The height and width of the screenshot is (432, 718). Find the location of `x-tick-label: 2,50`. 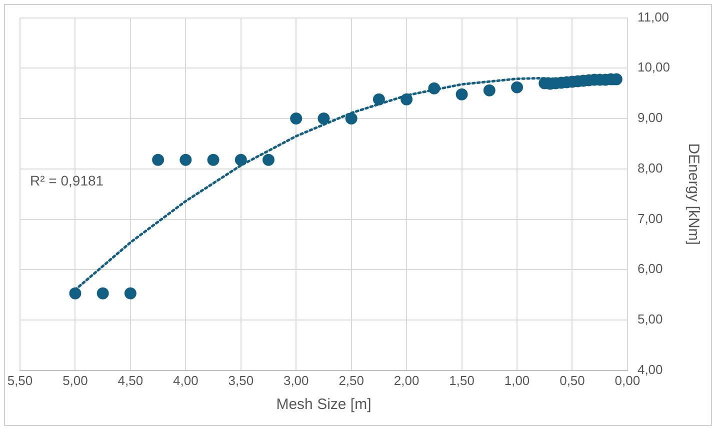

x-tick-label: 2,50 is located at coordinates (351, 380).